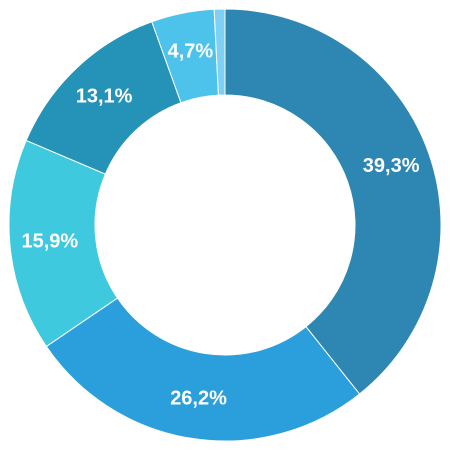 Image resolution: width=450 pixels, height=450 pixels. What do you see at coordinates (49, 241) in the screenshot?
I see `slice-label: 15,9%` at bounding box center [49, 241].